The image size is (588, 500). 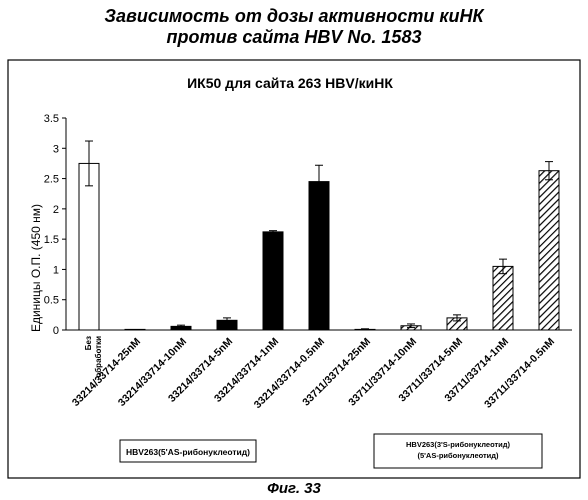 What do you see at coordinates (294, 488) in the screenshot?
I see `figure-caption: Фиг. 33` at bounding box center [294, 488].